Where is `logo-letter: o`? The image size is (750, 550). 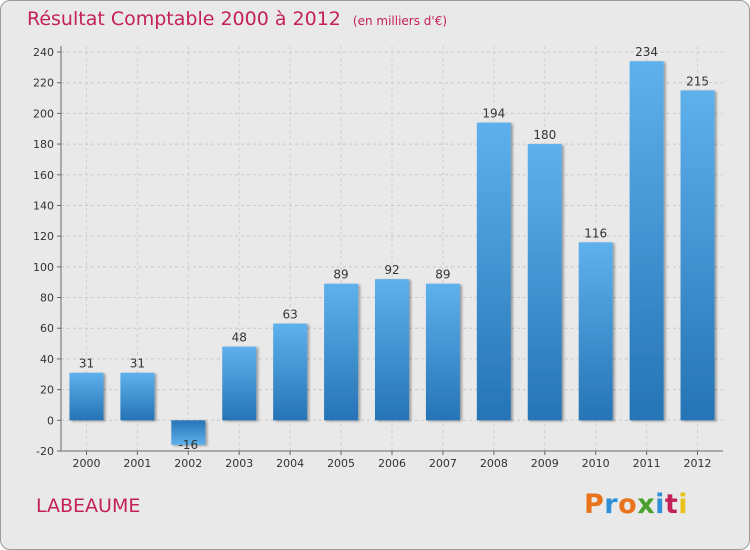
logo-letter: o is located at coordinates (628, 504).